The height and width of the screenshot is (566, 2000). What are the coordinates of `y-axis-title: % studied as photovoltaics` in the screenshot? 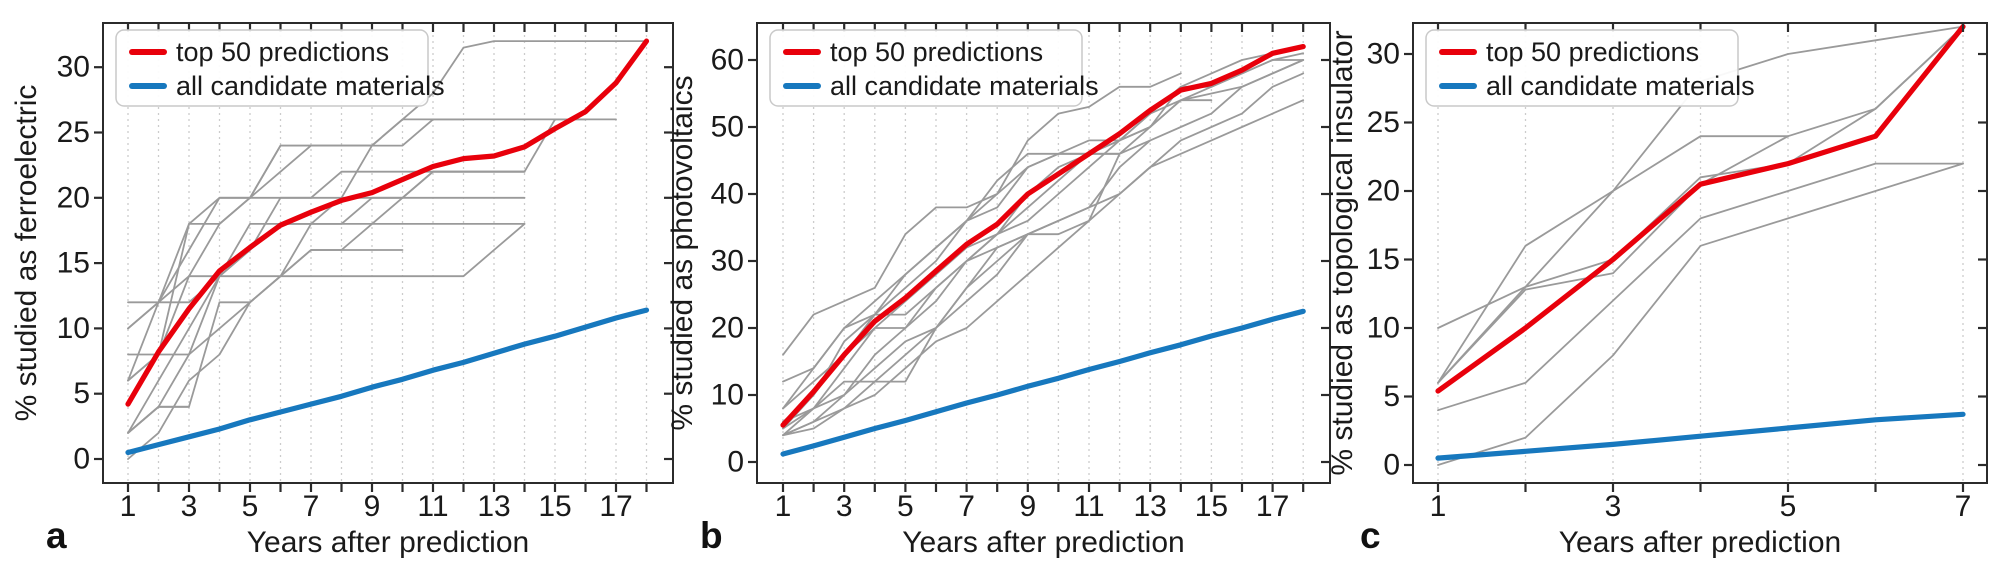 It's located at (682, 252).